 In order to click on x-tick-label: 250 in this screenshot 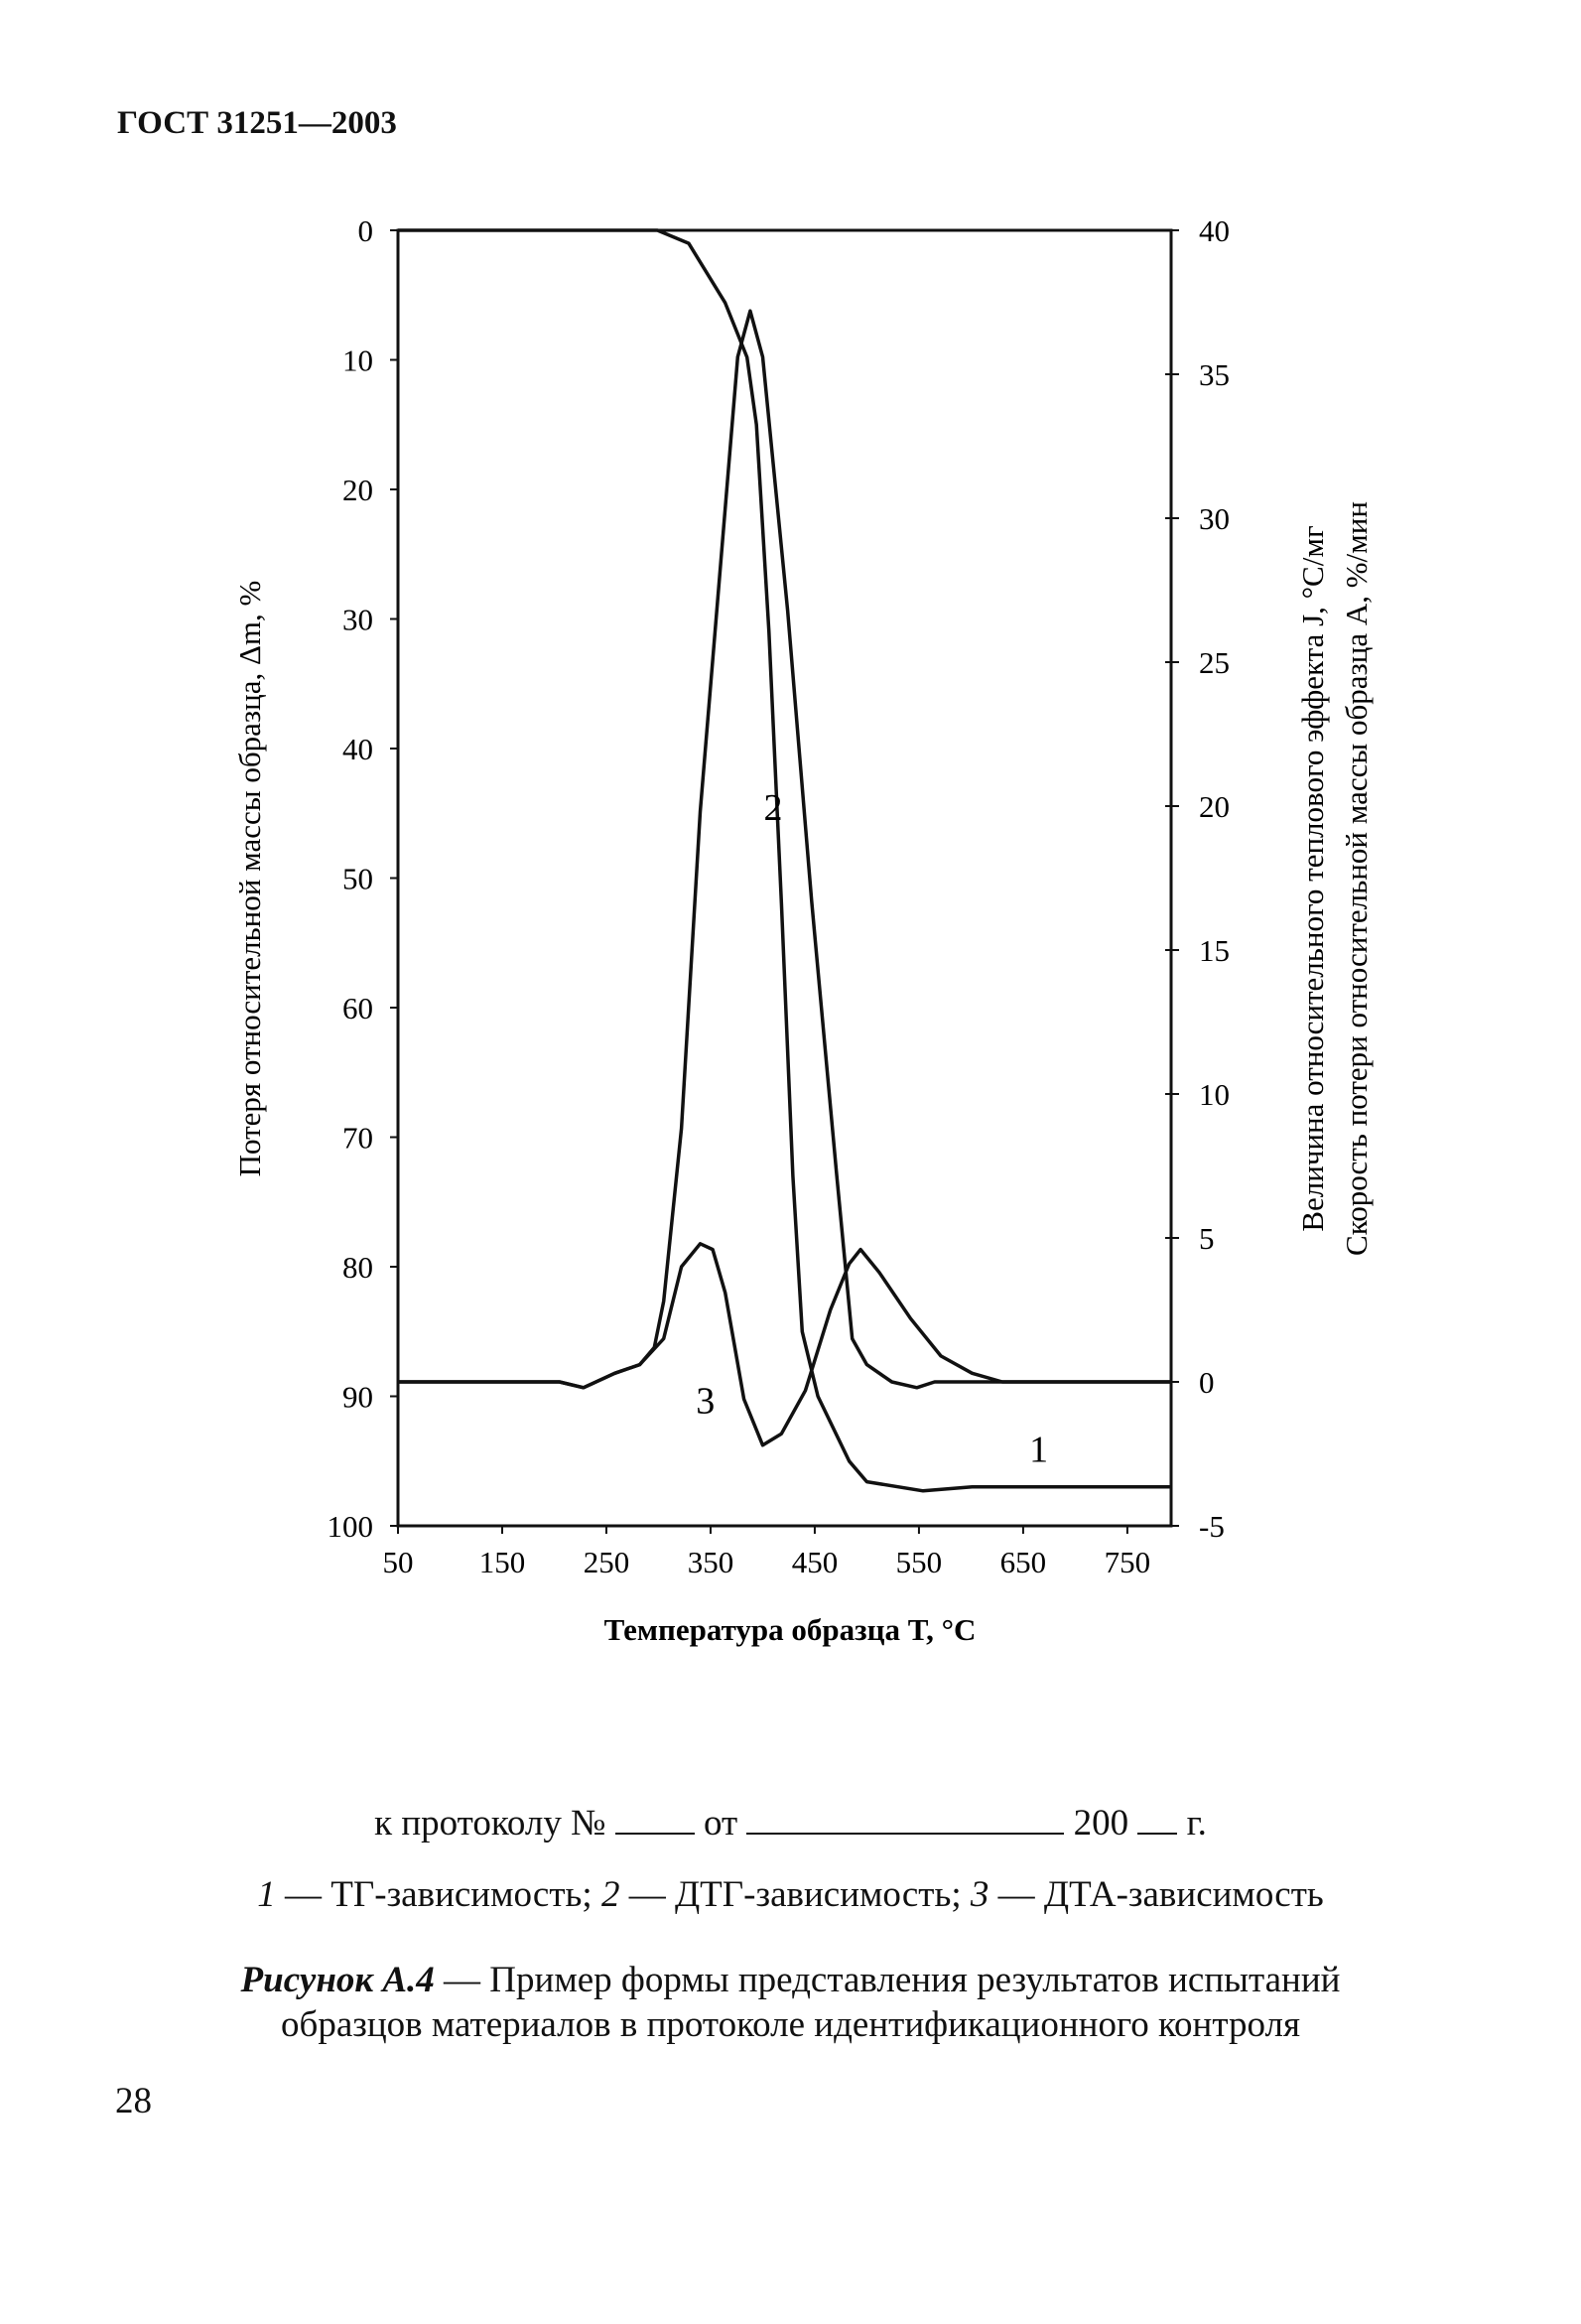, I will do `click(607, 1562)`.